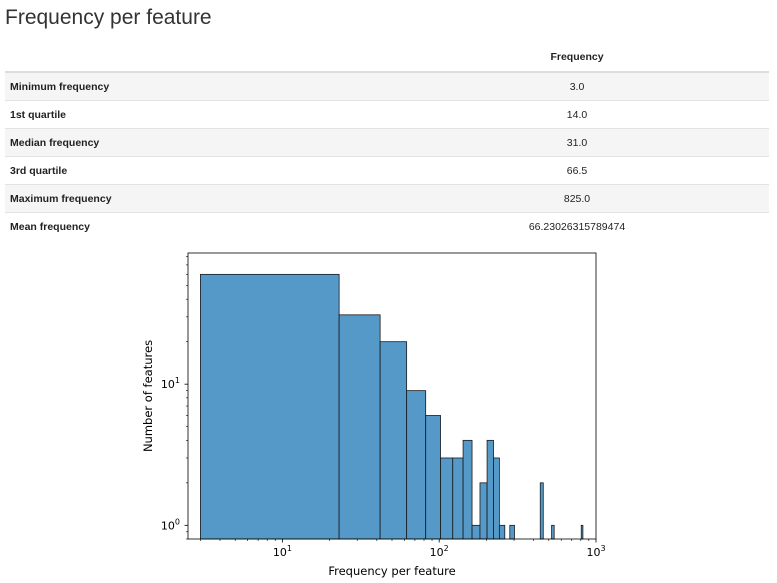 Image resolution: width=777 pixels, height=583 pixels. I want to click on table-header-row: Frequency, so click(387, 58).